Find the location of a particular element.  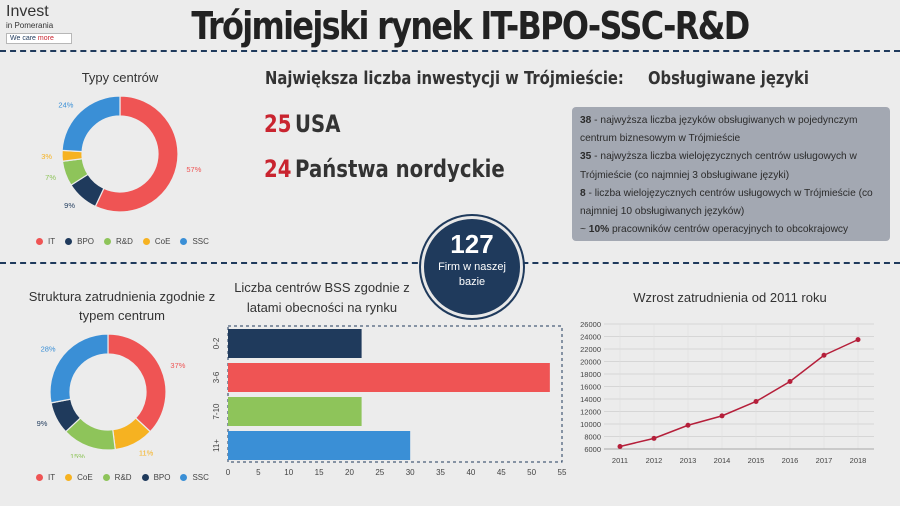

logo-tag-b: more is located at coordinates (45, 38).